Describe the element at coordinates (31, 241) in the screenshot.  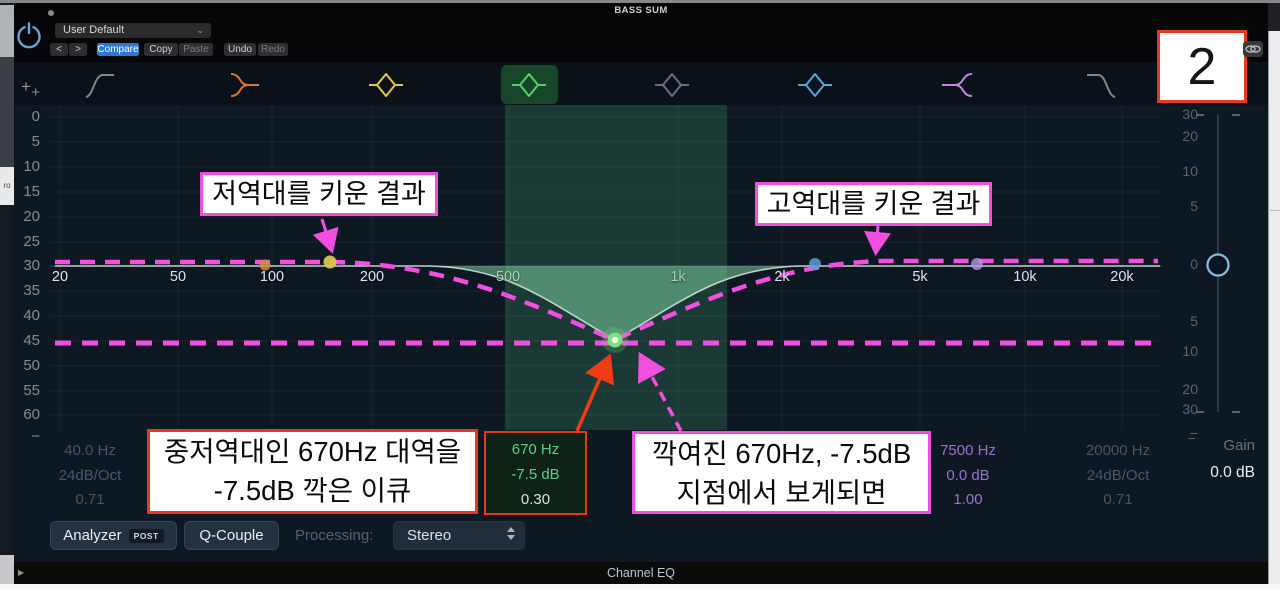
I see `left-scale-label: 25` at that location.